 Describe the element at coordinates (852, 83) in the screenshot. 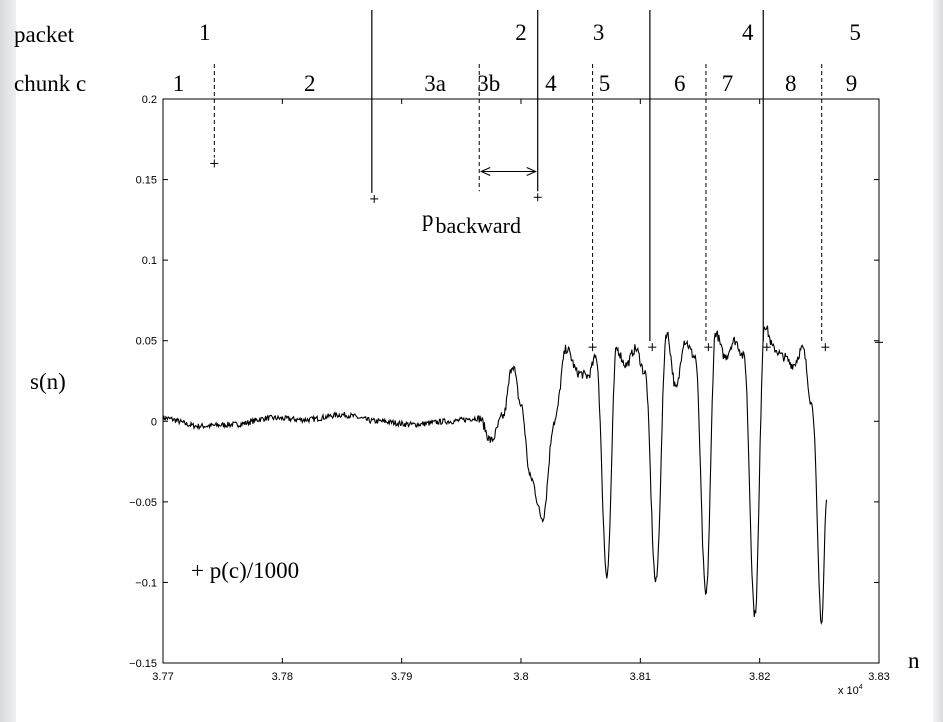

I see `chunk-number: 9` at that location.